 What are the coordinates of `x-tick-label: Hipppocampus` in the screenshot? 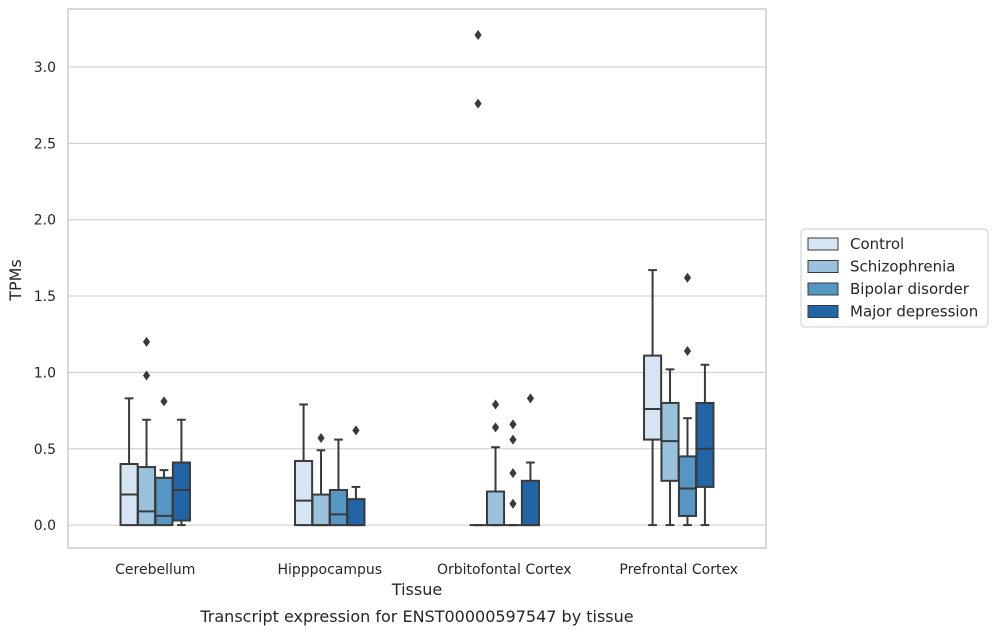 It's located at (329, 570).